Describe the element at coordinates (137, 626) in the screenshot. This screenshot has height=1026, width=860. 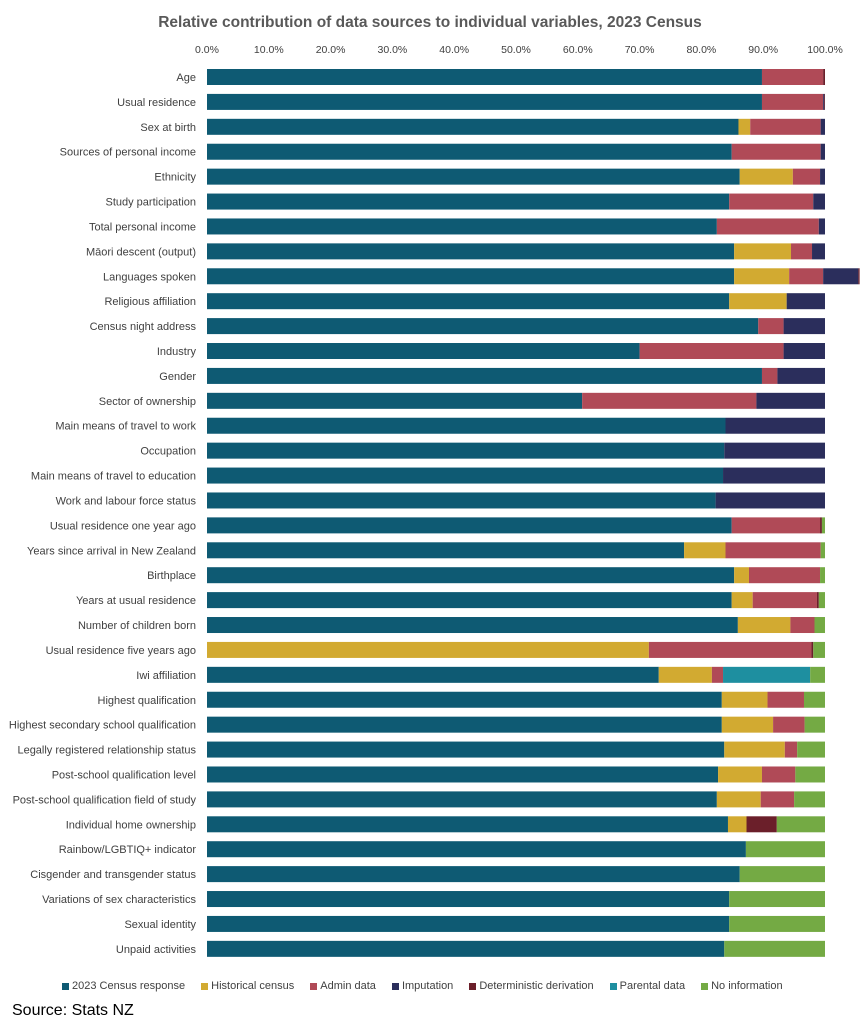
I see `category-label: Number of children born` at that location.